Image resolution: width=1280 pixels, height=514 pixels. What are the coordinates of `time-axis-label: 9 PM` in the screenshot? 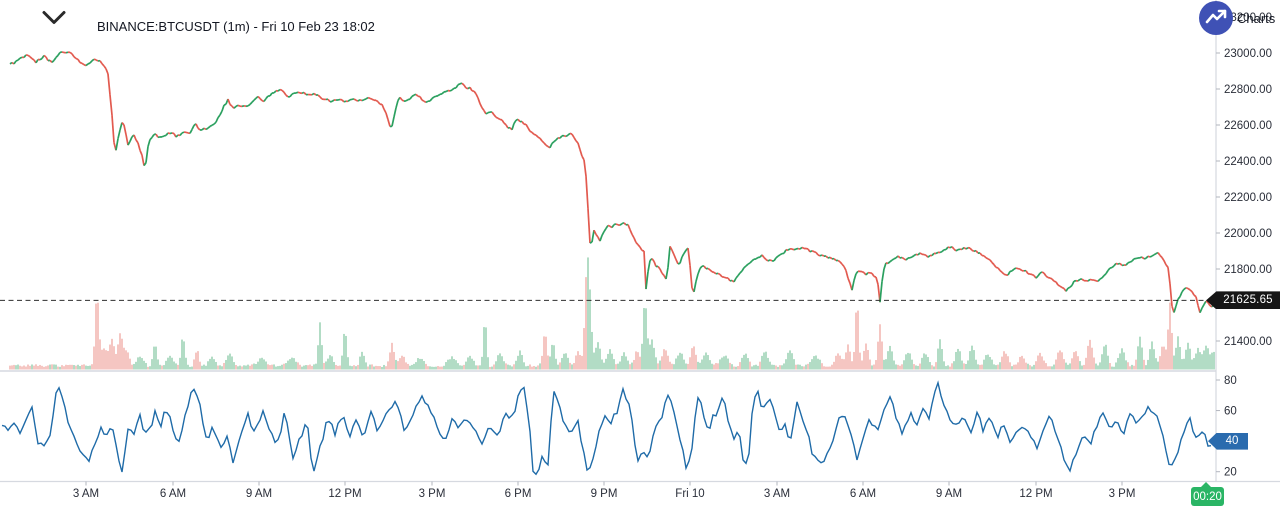 It's located at (604, 494).